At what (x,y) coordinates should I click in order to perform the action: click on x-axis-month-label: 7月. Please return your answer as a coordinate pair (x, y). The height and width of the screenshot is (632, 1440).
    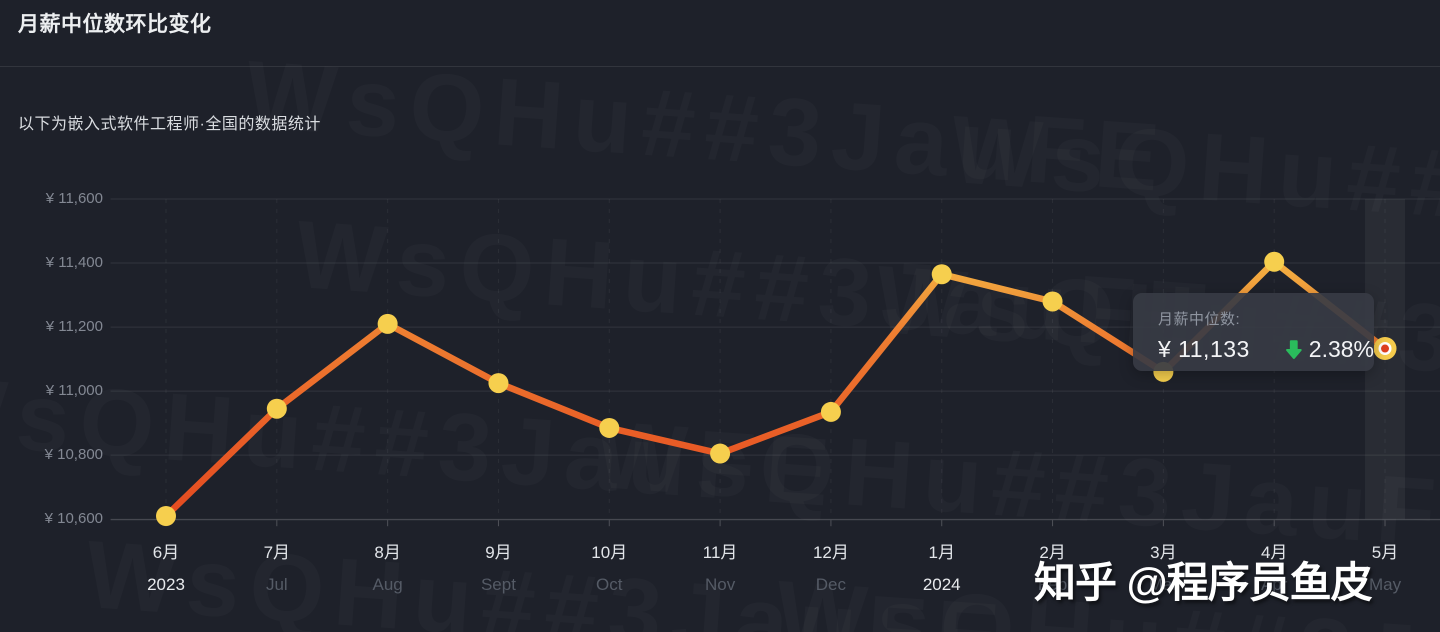
    Looking at the image, I should click on (277, 552).